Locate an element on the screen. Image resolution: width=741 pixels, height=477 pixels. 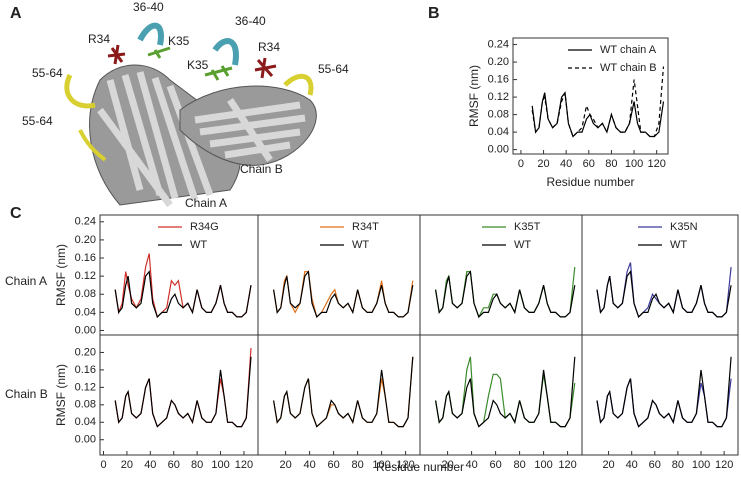
row-label: Chain B is located at coordinates (26, 394).